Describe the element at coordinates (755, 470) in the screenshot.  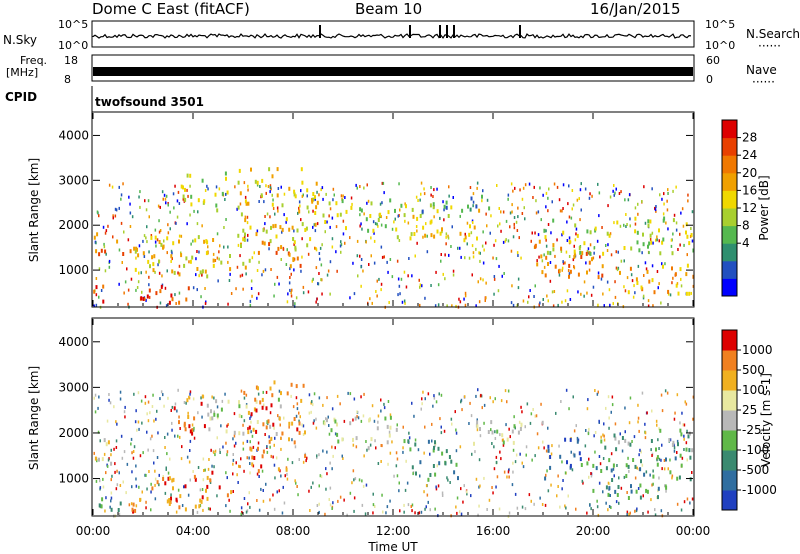
I see `colorbar-tick-label: -500` at that location.